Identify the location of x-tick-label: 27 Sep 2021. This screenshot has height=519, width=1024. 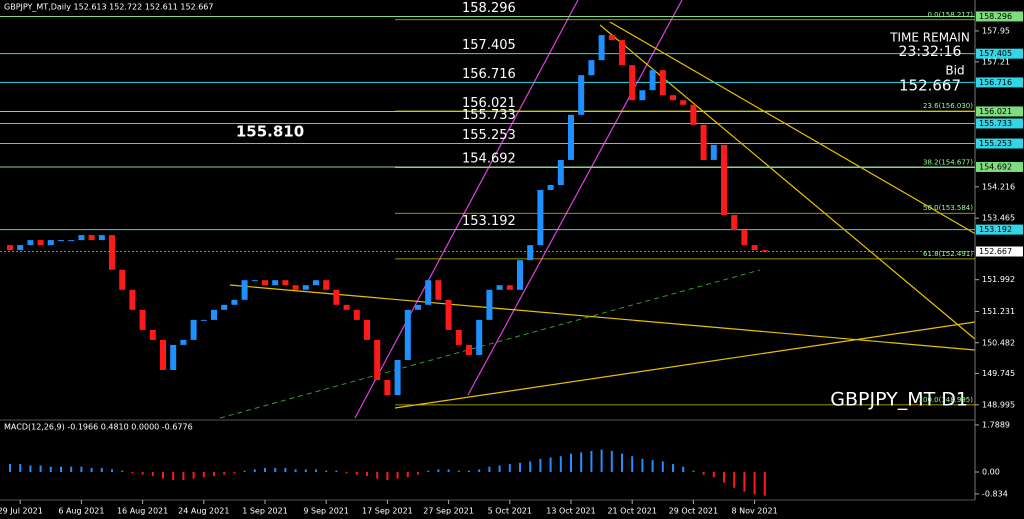
(448, 511).